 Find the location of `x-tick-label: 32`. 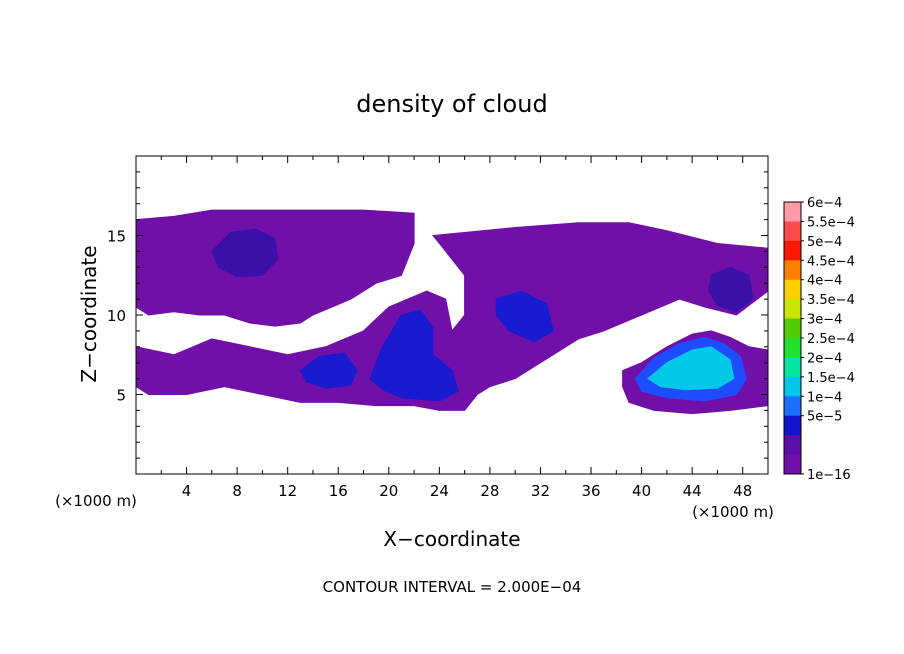

x-tick-label: 32 is located at coordinates (540, 491).